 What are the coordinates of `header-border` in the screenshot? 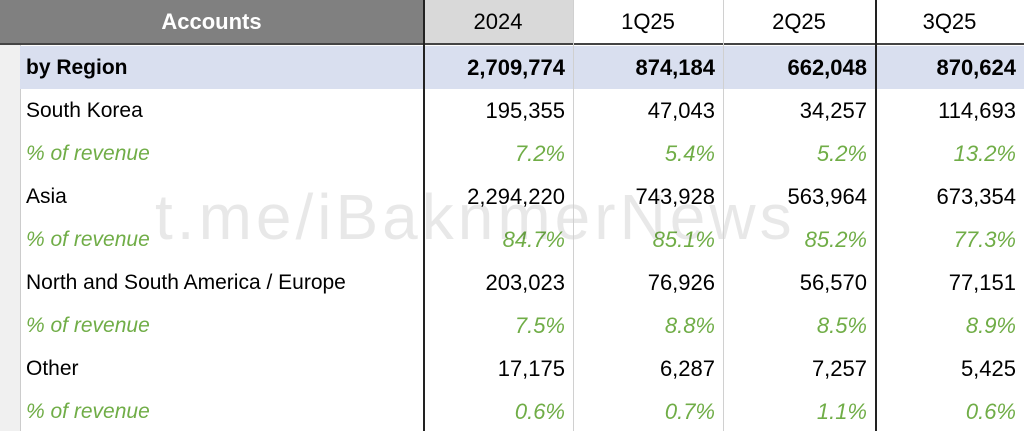 It's located at (512, 44).